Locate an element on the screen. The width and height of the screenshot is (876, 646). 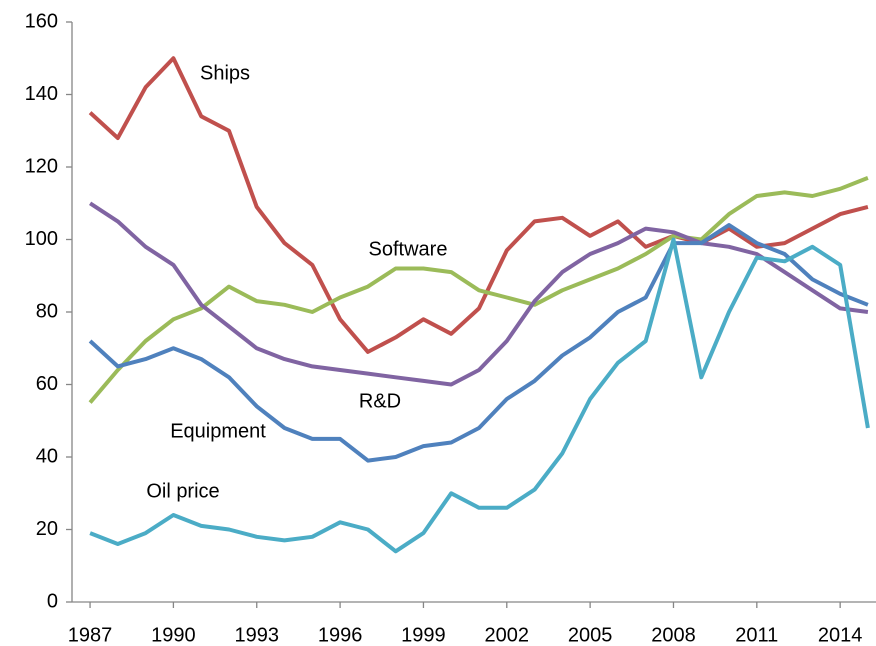
y-tick-label: 40 is located at coordinates (47, 456).